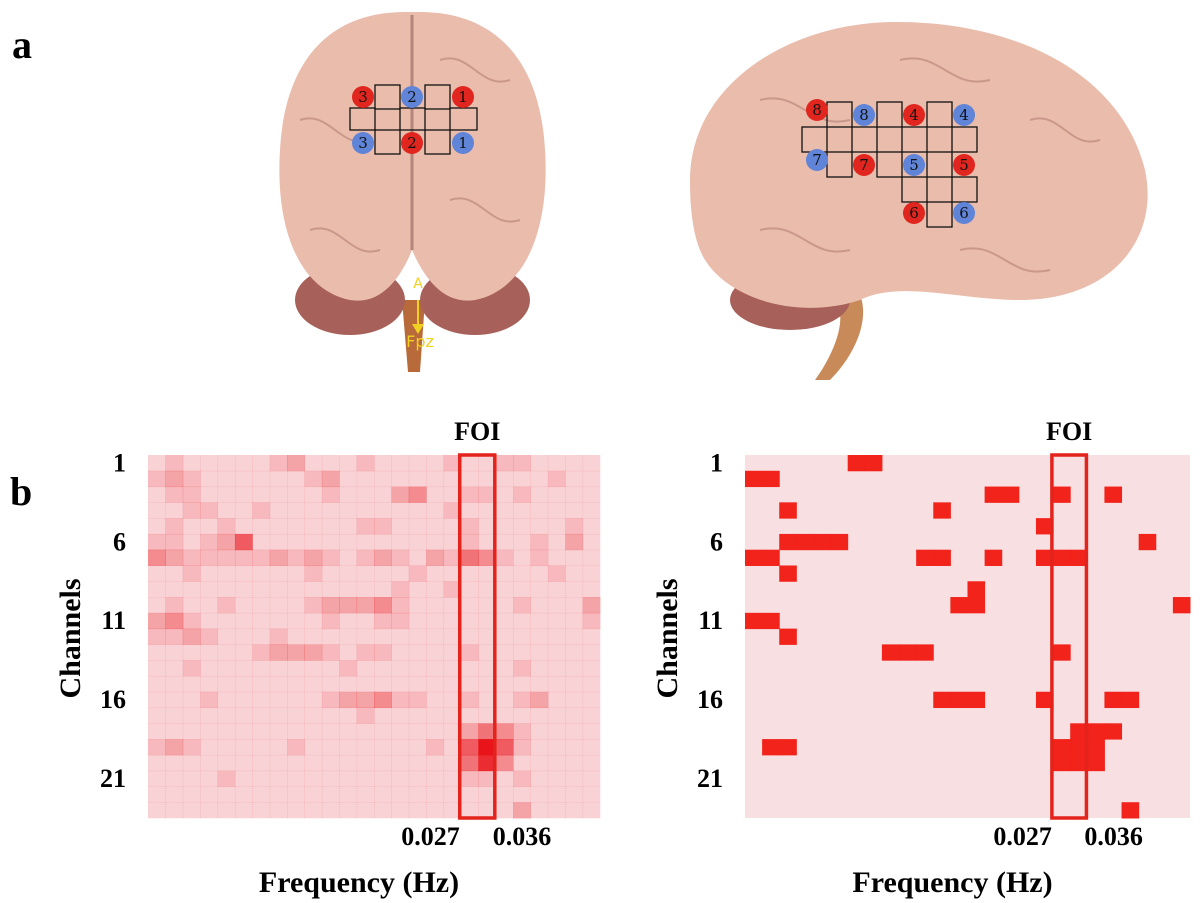 The image size is (1200, 903). I want to click on electrode-label: 6, so click(914, 213).